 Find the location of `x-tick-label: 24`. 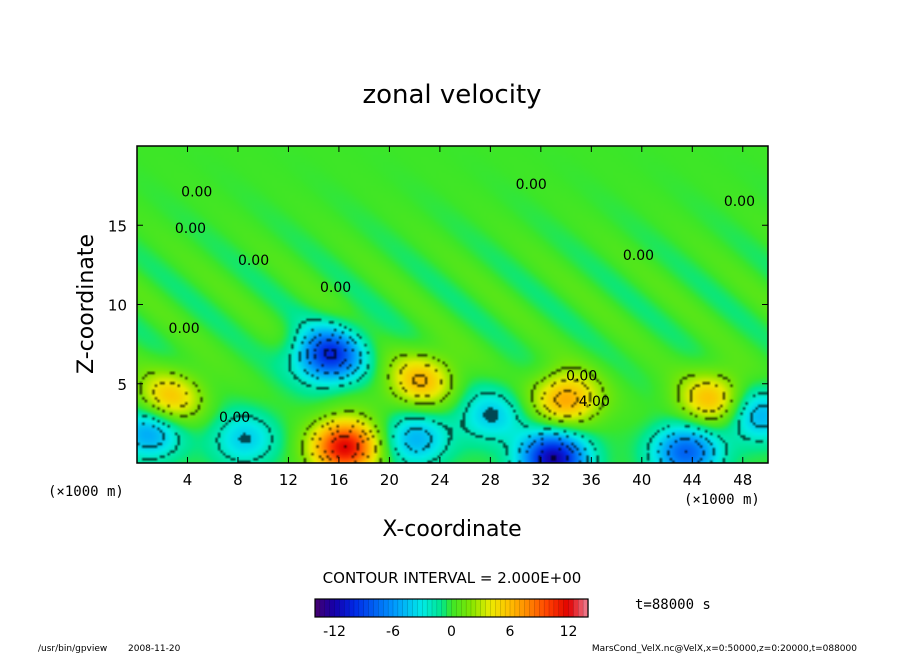

x-tick-label: 24 is located at coordinates (439, 480).